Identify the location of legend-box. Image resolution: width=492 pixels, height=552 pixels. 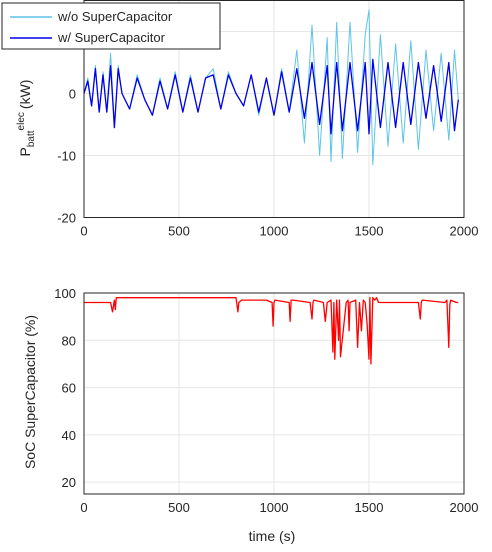
(111, 26).